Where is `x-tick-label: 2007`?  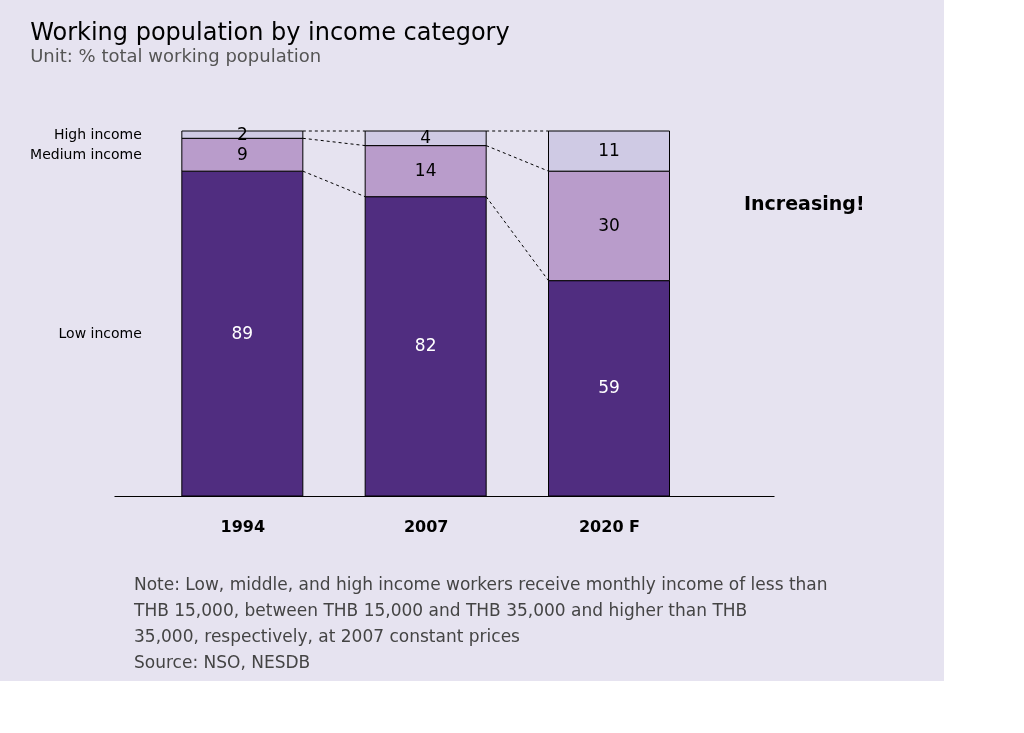 x-tick-label: 2007 is located at coordinates (426, 526).